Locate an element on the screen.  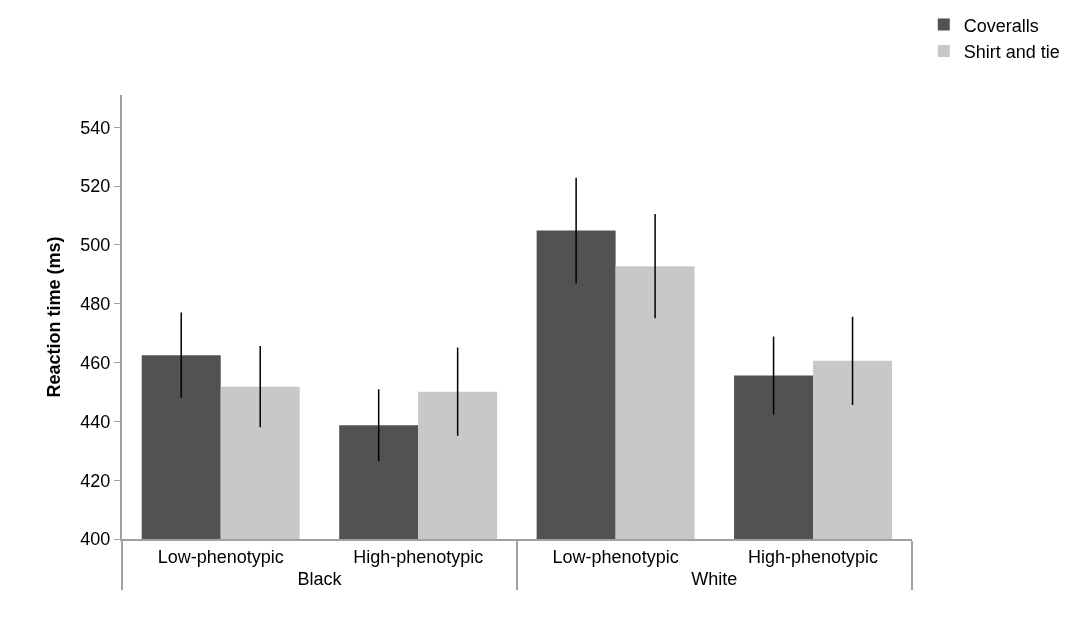
y-tick-label: 520 is located at coordinates (95, 186).